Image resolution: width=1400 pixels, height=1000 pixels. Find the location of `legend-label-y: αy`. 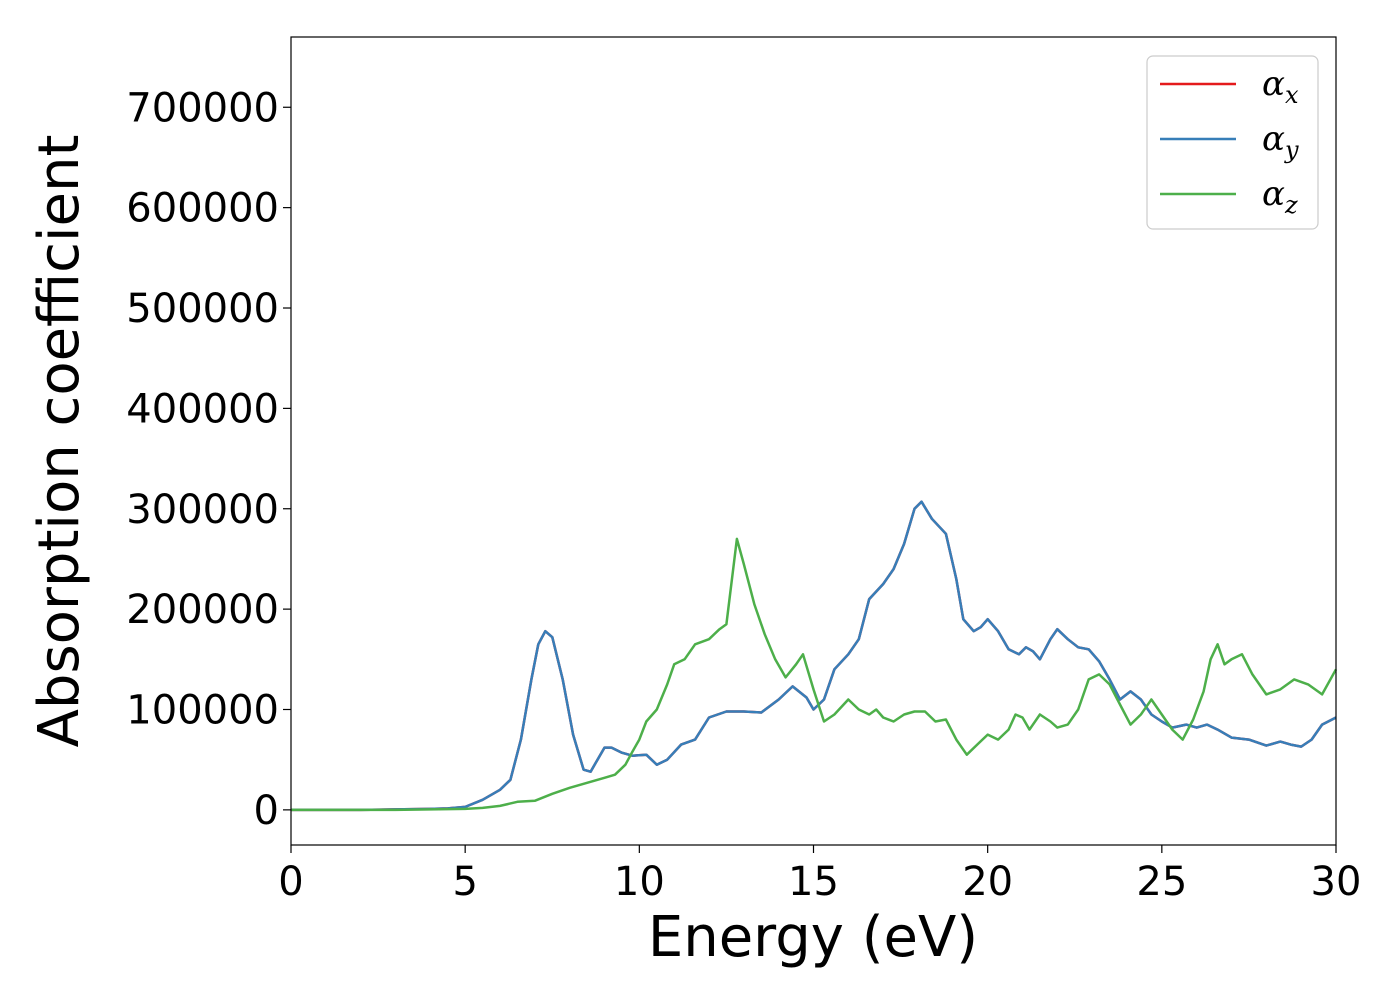

legend-label-y: αy is located at coordinates (1280, 141).